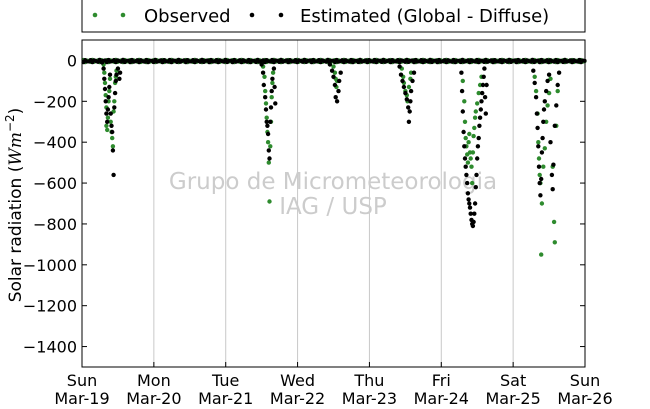  I want to click on watermark-line-1: Grupo de Micrometeorologia, so click(333, 182).